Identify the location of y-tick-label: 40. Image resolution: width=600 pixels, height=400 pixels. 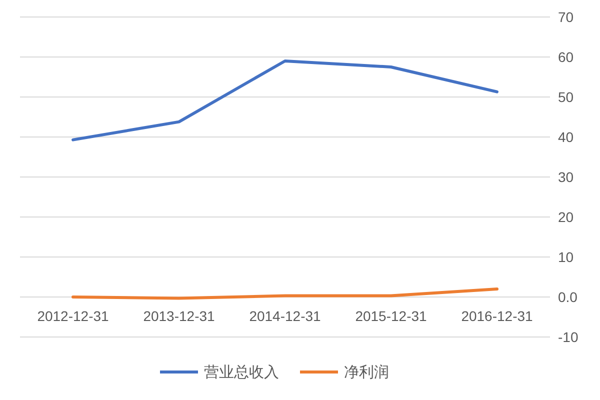
(566, 137).